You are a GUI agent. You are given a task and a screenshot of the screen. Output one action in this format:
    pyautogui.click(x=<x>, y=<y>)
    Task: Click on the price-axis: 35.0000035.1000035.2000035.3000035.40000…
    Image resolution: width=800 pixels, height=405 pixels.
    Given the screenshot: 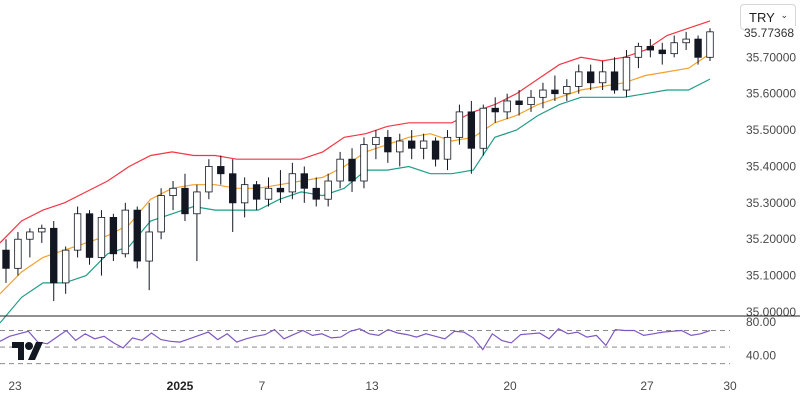 What is the action you would take?
    pyautogui.click(x=771, y=184)
    